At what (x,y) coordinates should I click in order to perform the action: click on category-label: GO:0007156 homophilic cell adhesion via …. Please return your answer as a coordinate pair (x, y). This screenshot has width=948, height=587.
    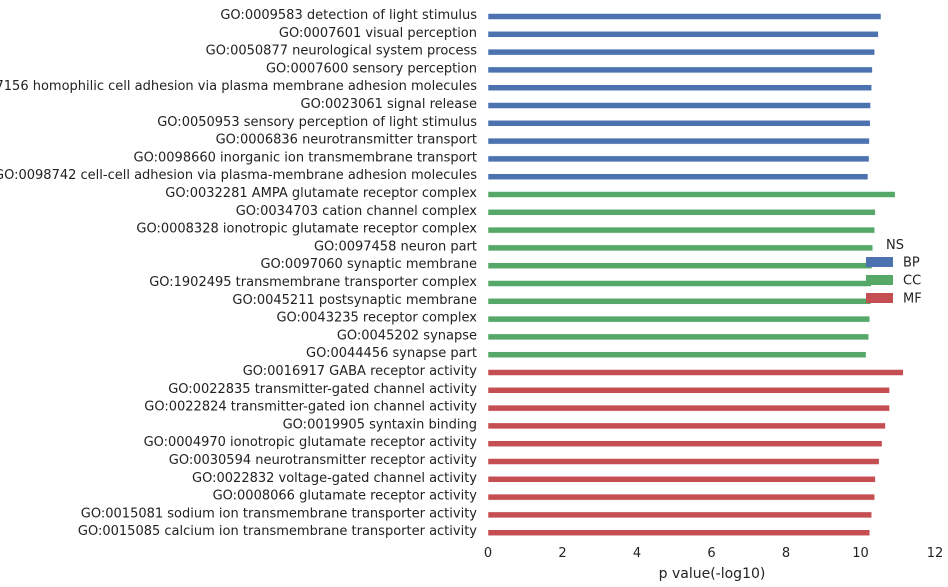
    Looking at the image, I should click on (238, 86).